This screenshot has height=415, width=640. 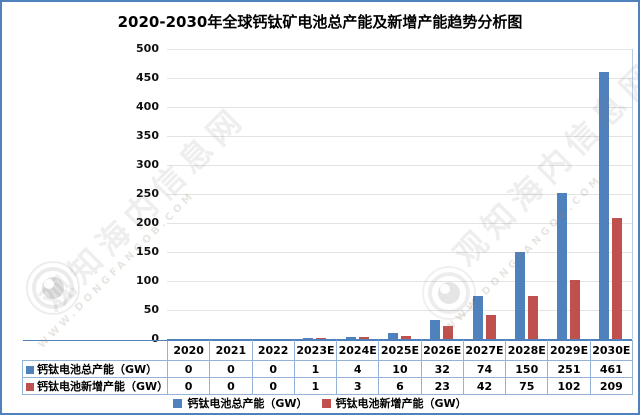 I want to click on table-year-header-2028E: 2028E, so click(x=527, y=350).